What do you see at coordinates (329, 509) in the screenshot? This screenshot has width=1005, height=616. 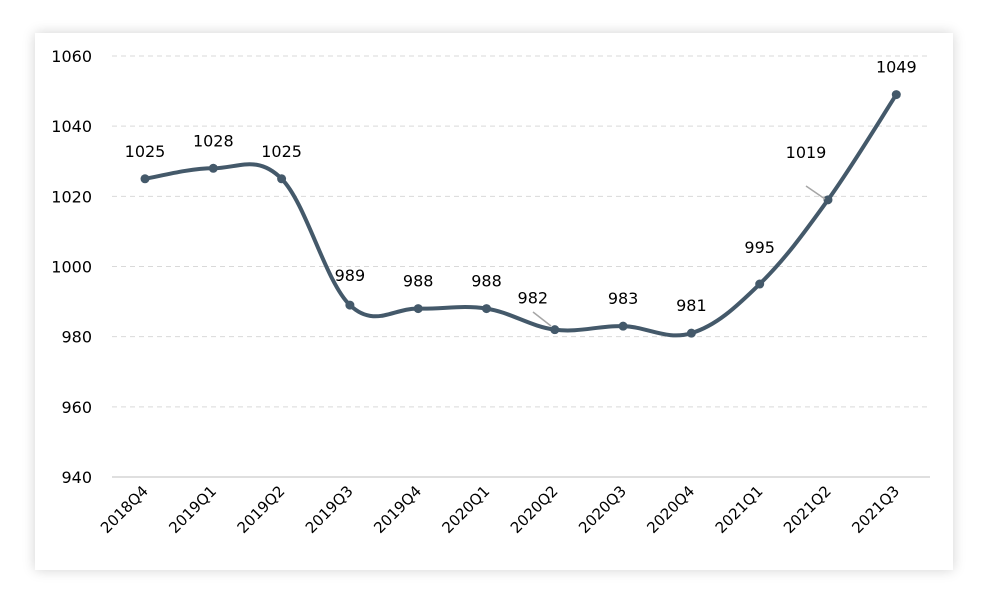 I see `x-tick-label: 2019Q3` at bounding box center [329, 509].